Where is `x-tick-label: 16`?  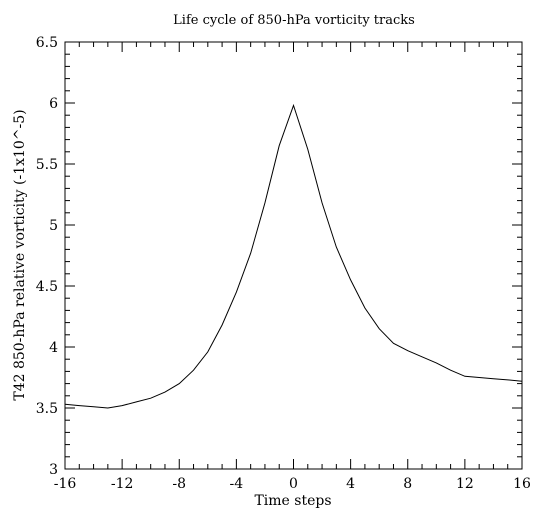 x-tick-label: 16 is located at coordinates (522, 484).